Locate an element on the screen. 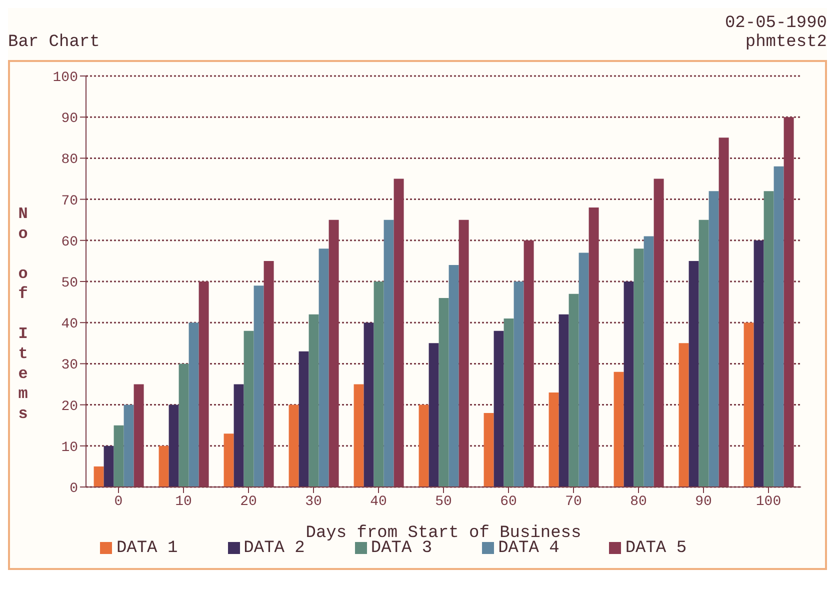  legend-label: DATA 4 is located at coordinates (529, 548).